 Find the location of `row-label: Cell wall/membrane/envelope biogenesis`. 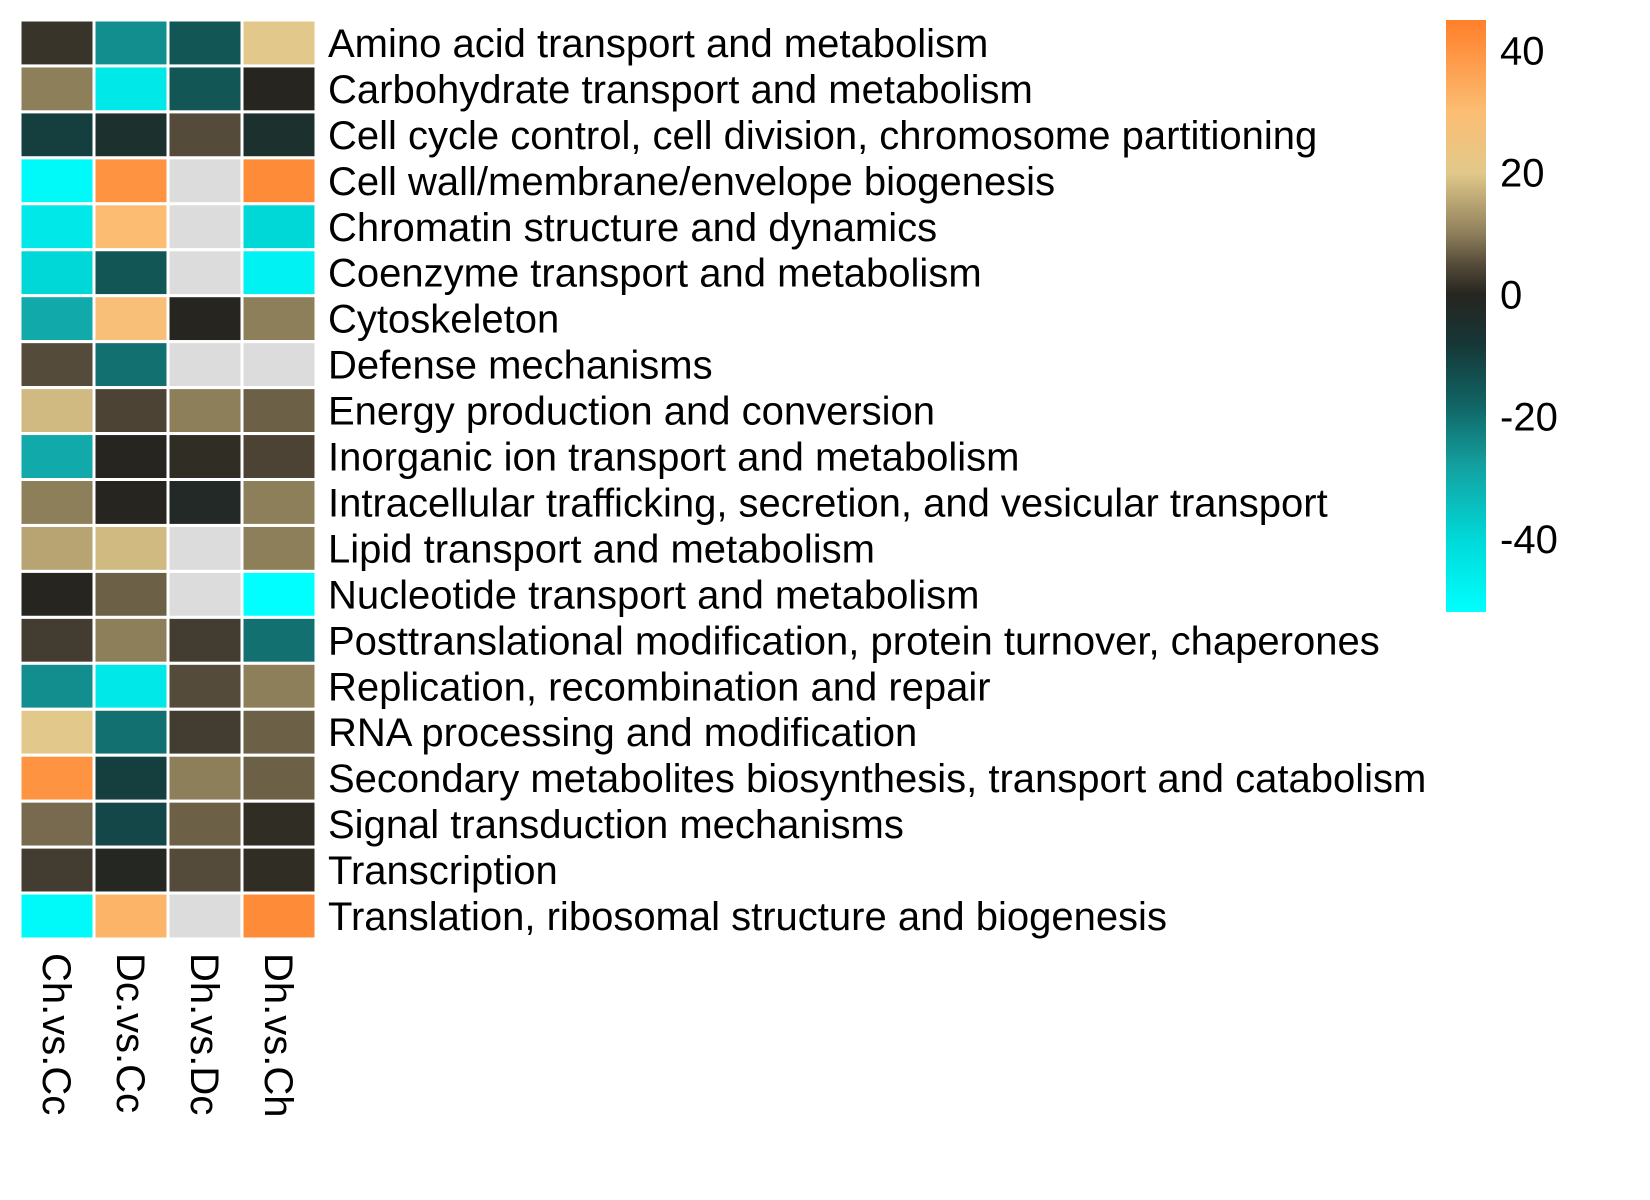

row-label: Cell wall/membrane/envelope biogenesis is located at coordinates (691, 182).